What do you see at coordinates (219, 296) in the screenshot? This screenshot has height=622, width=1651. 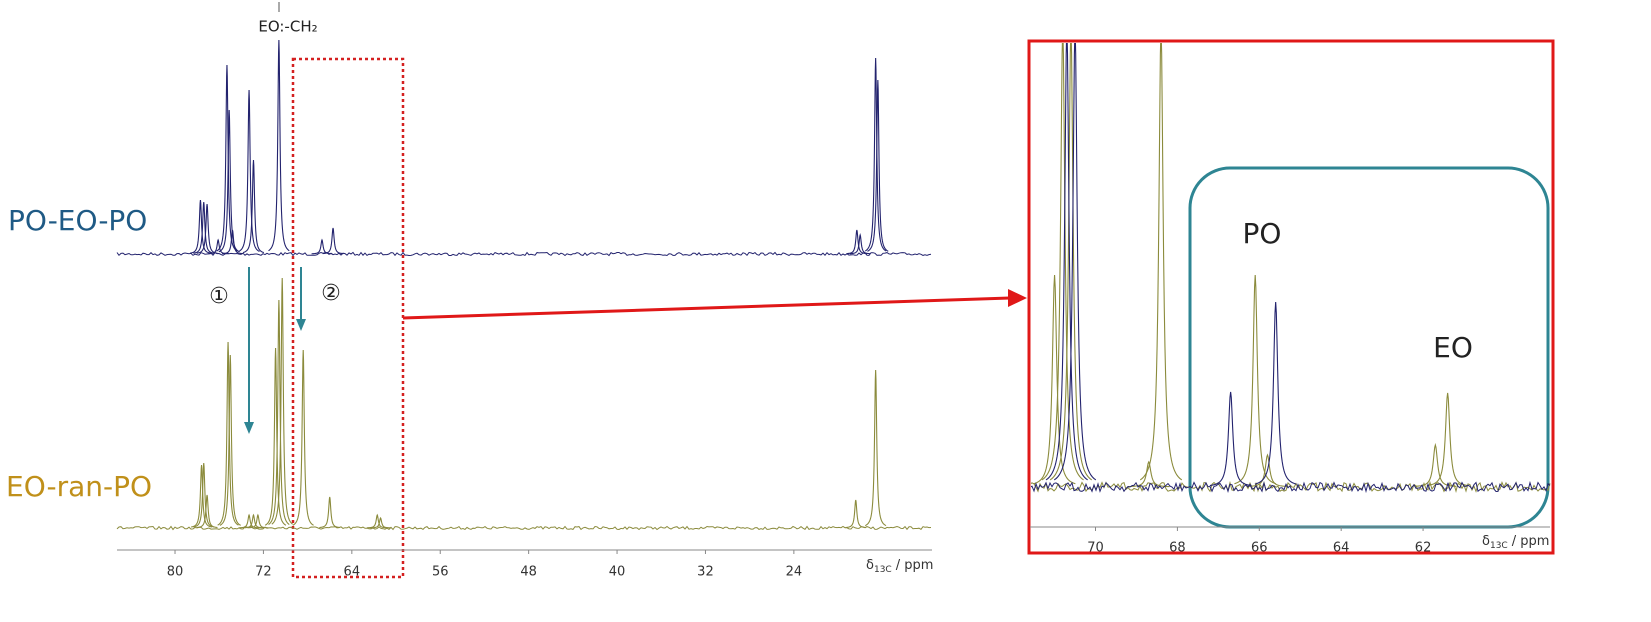 I see `annotation: ①` at bounding box center [219, 296].